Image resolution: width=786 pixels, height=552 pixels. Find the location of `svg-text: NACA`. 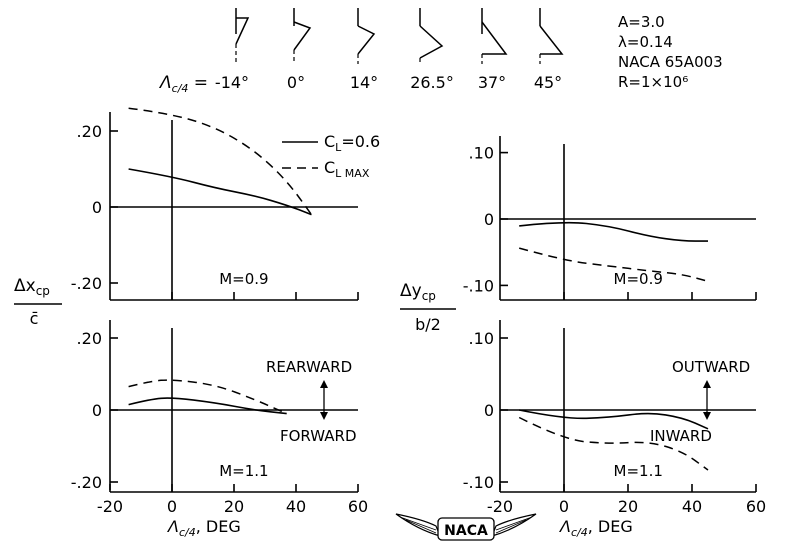

svg-text: NACA is located at coordinates (466, 531).